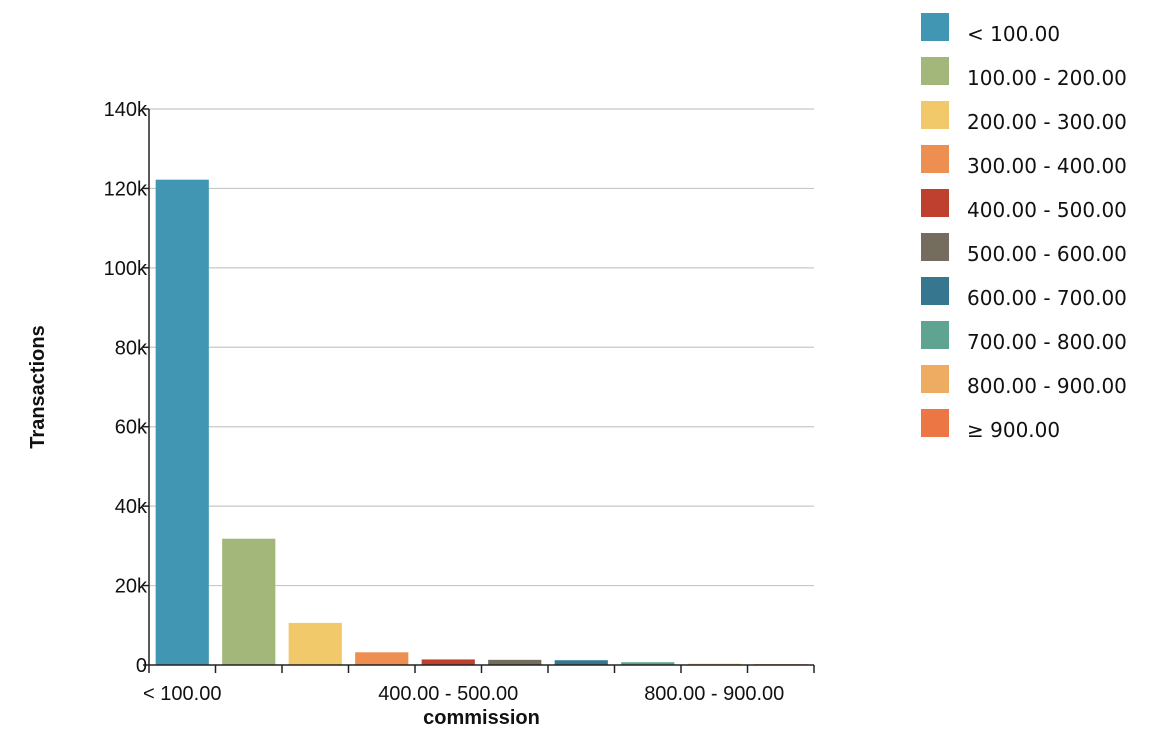 This screenshot has width=1176, height=754. I want to click on y-tick-label: 40k, so click(131, 507).